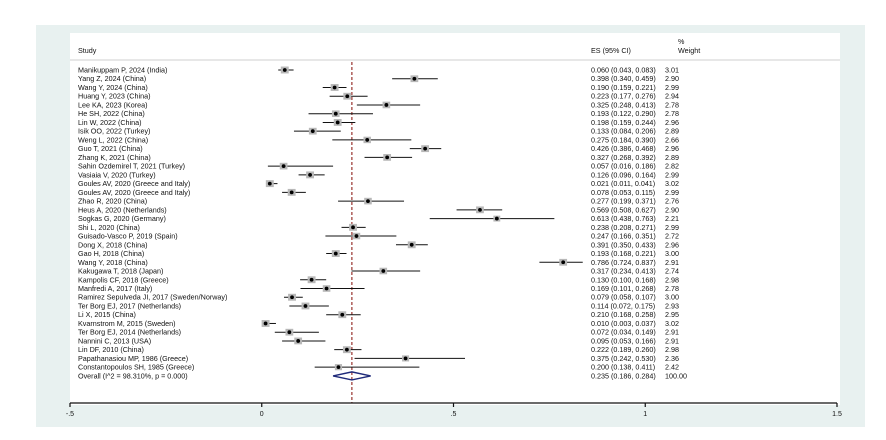 This screenshot has height=440, width=886. Describe the element at coordinates (623, 253) in the screenshot. I see `es-ci-value: 0.193 (0.168, 0.221)` at that location.